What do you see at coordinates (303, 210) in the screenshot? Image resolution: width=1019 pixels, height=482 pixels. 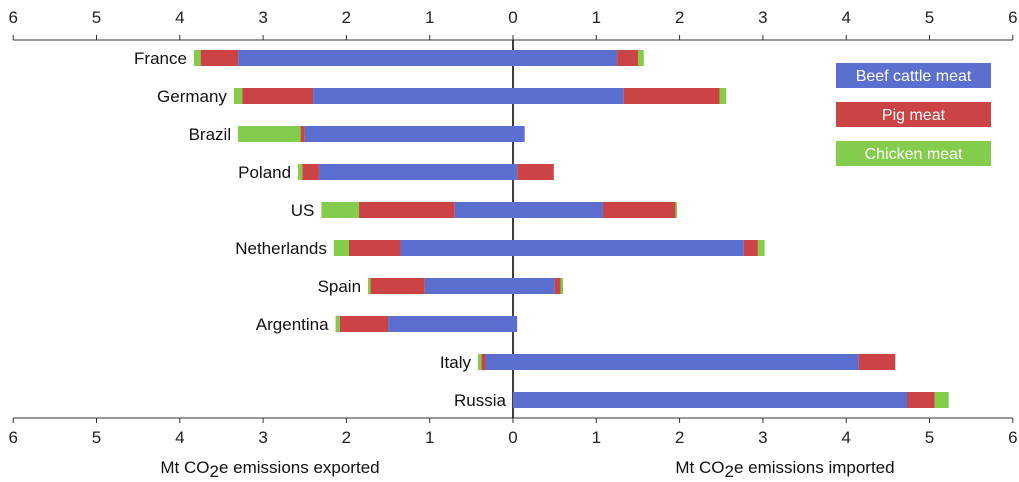 I see `category-label: US` at bounding box center [303, 210].